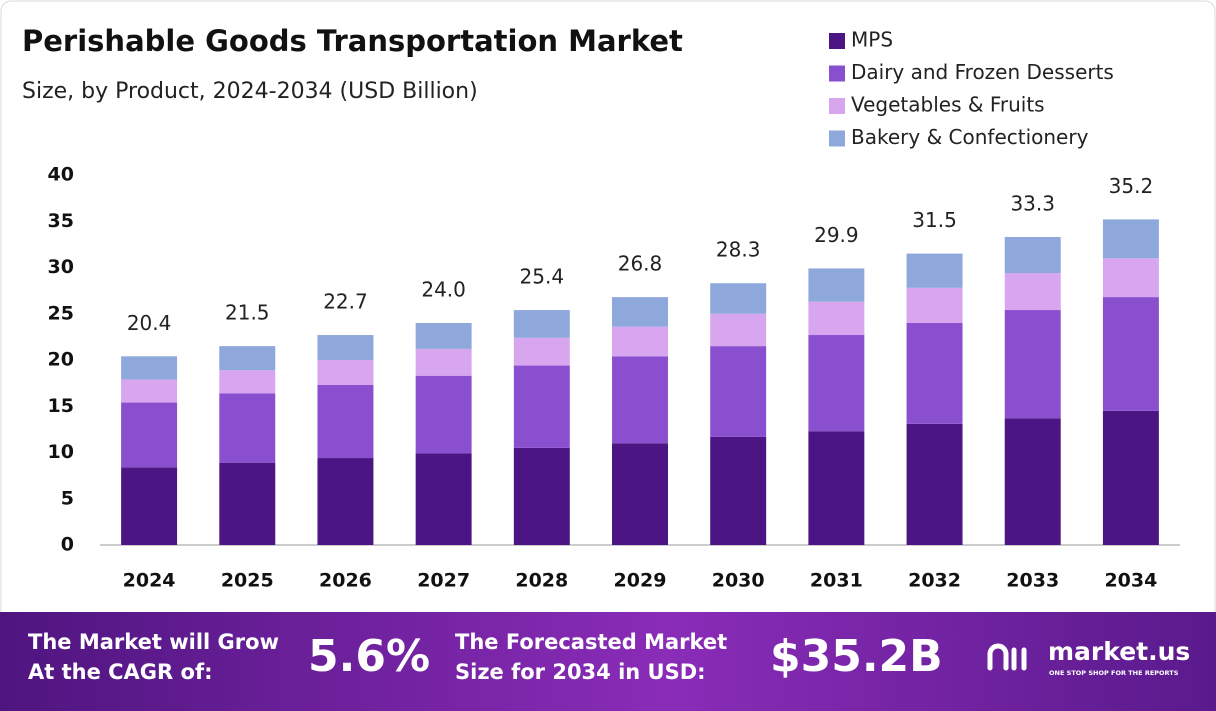 This screenshot has width=1216, height=711. I want to click on total-label: 26.8, so click(640, 264).